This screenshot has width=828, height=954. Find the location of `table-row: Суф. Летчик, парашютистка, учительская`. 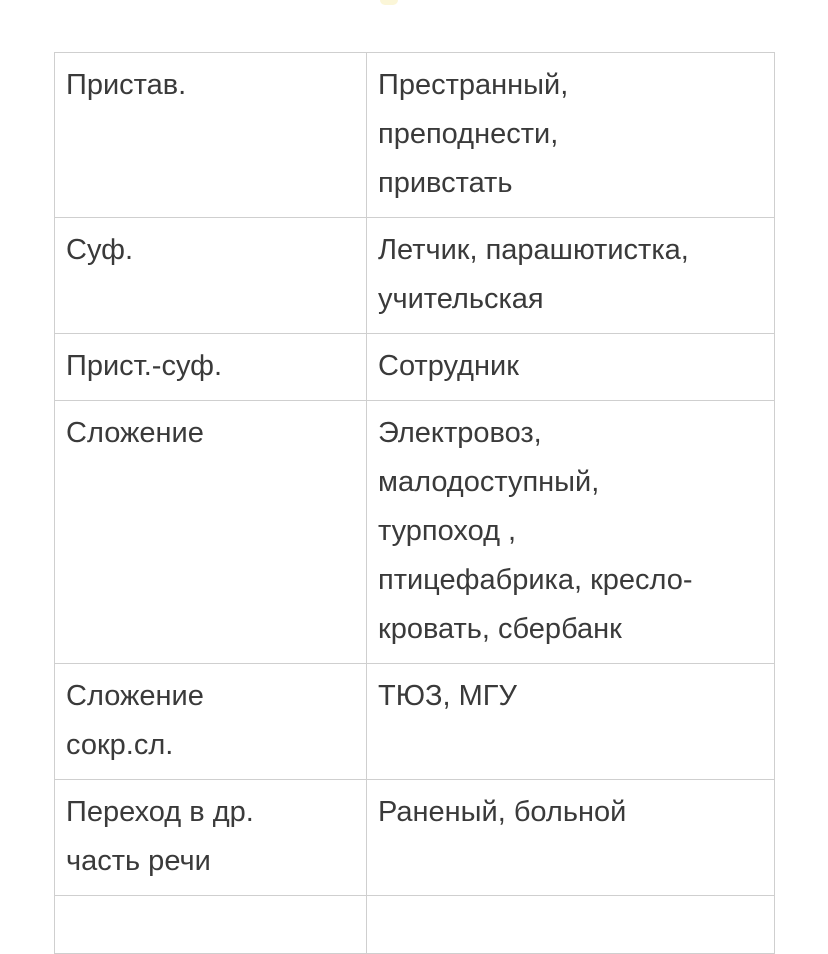

table-row: Суф. Летчик, парашютистка, учительская is located at coordinates (414, 275).